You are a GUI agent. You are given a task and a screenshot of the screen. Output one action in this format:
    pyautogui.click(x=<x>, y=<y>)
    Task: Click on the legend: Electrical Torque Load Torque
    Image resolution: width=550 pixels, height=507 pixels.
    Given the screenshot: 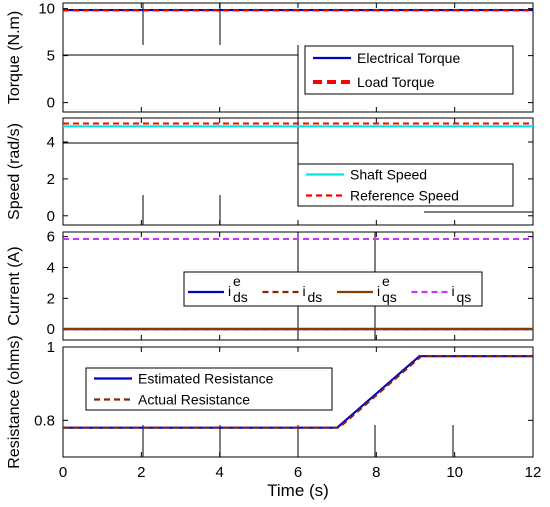 What is the action you would take?
    pyautogui.click(x=409, y=70)
    